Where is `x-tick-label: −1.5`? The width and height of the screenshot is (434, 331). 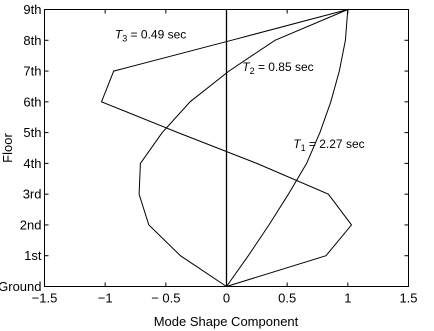
x-tick-label: −1.5 is located at coordinates (45, 298).